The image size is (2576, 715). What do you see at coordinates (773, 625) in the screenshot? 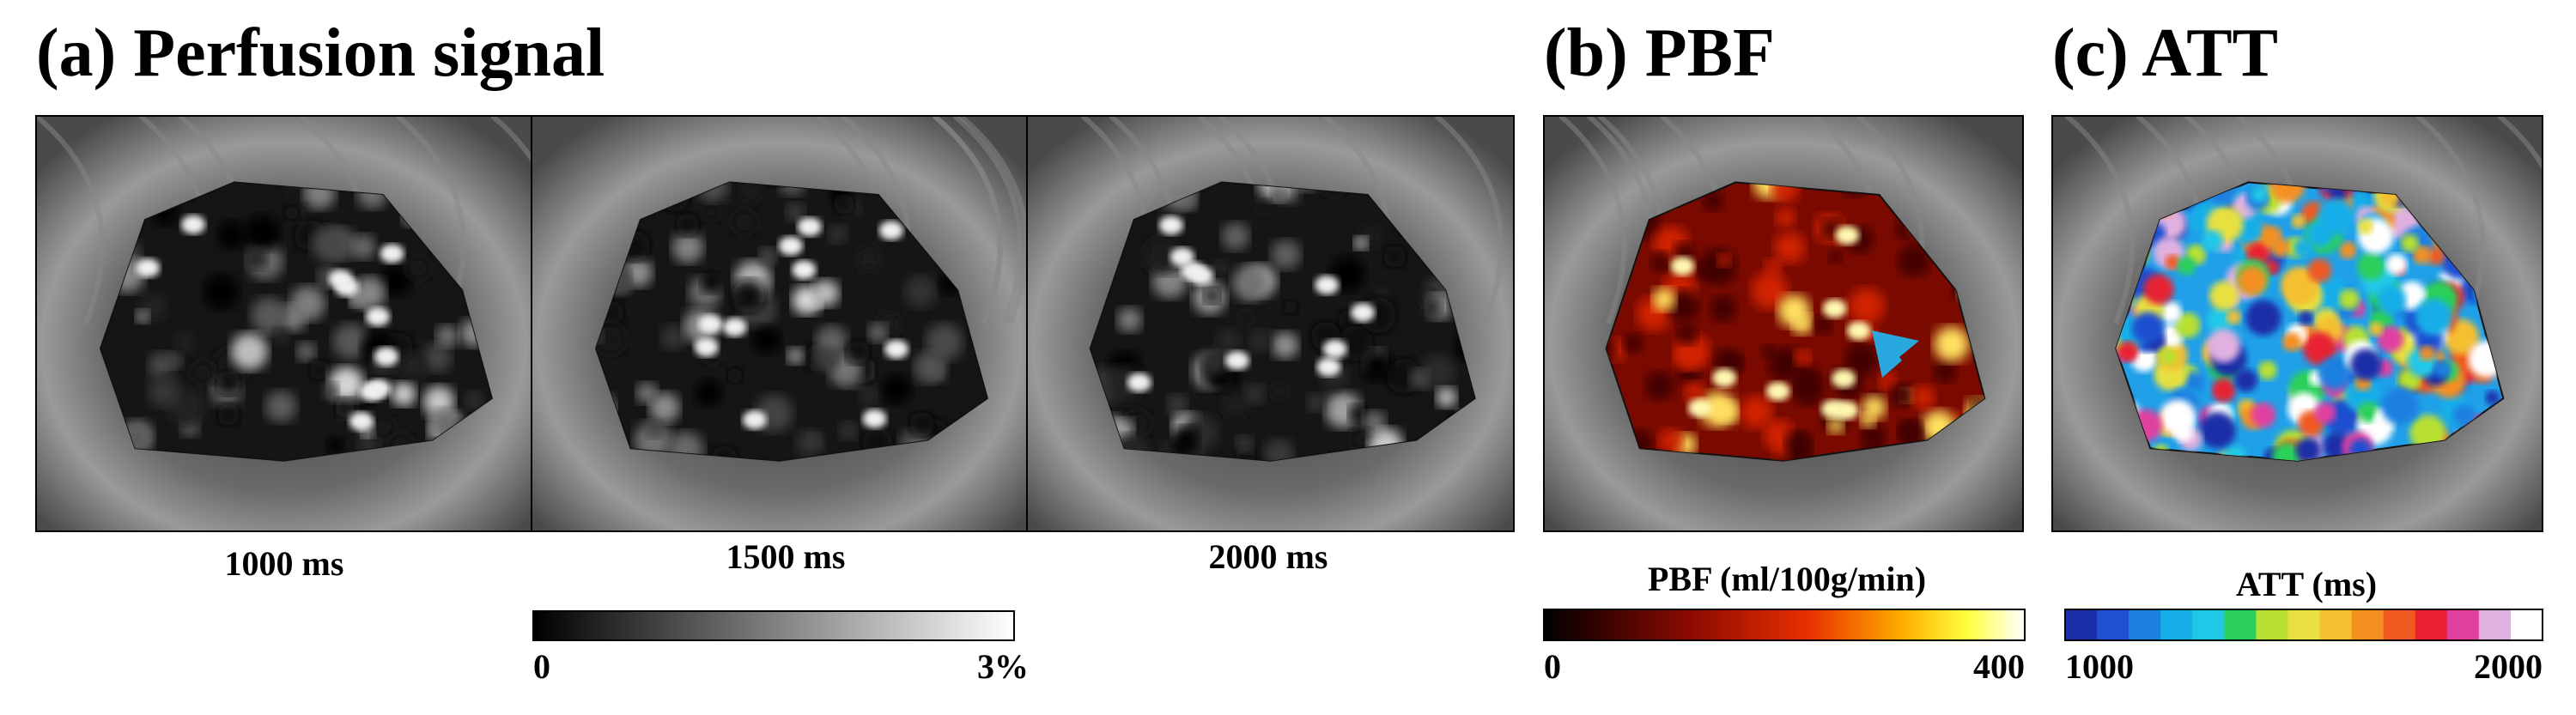
I see `colorbar` at bounding box center [773, 625].